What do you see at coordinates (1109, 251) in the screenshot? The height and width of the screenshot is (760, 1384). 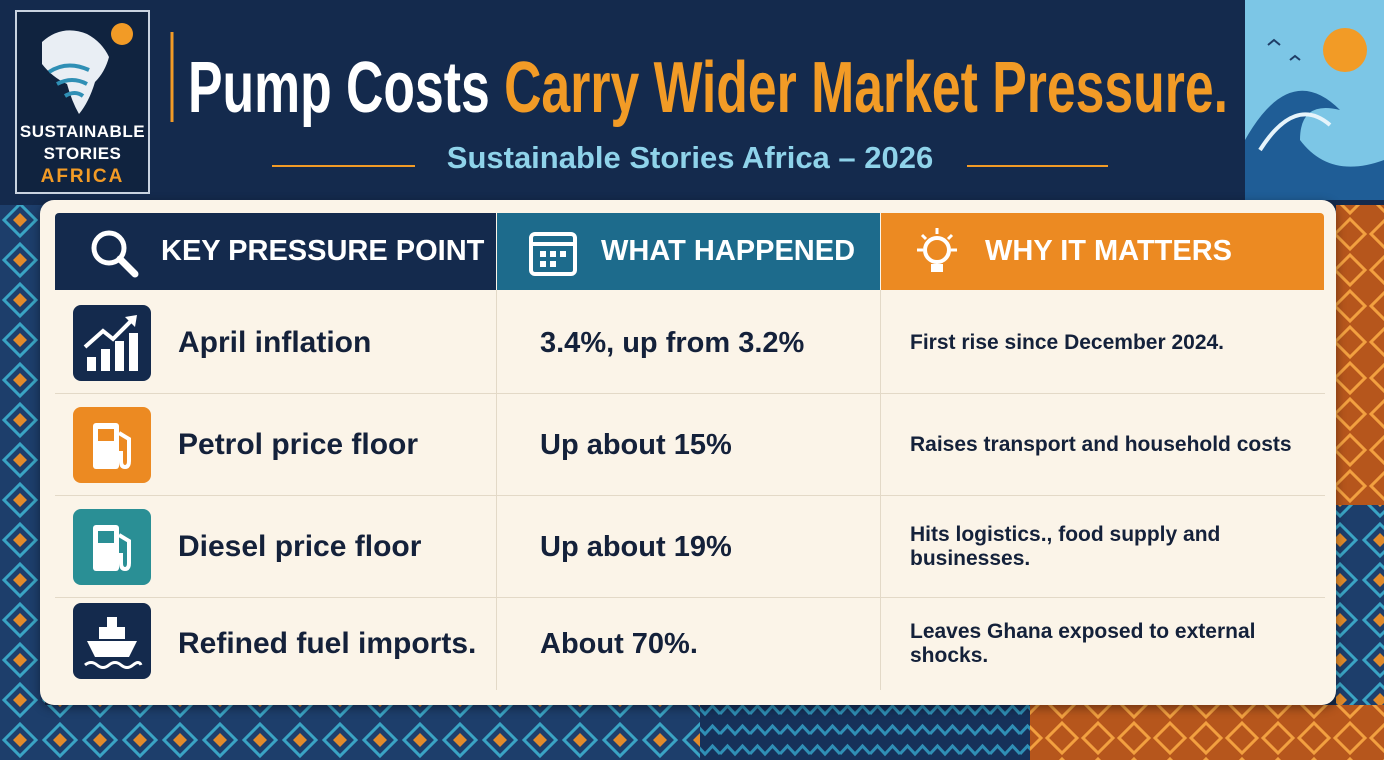 I see `header-text: WHY IT MATTERS` at bounding box center [1109, 251].